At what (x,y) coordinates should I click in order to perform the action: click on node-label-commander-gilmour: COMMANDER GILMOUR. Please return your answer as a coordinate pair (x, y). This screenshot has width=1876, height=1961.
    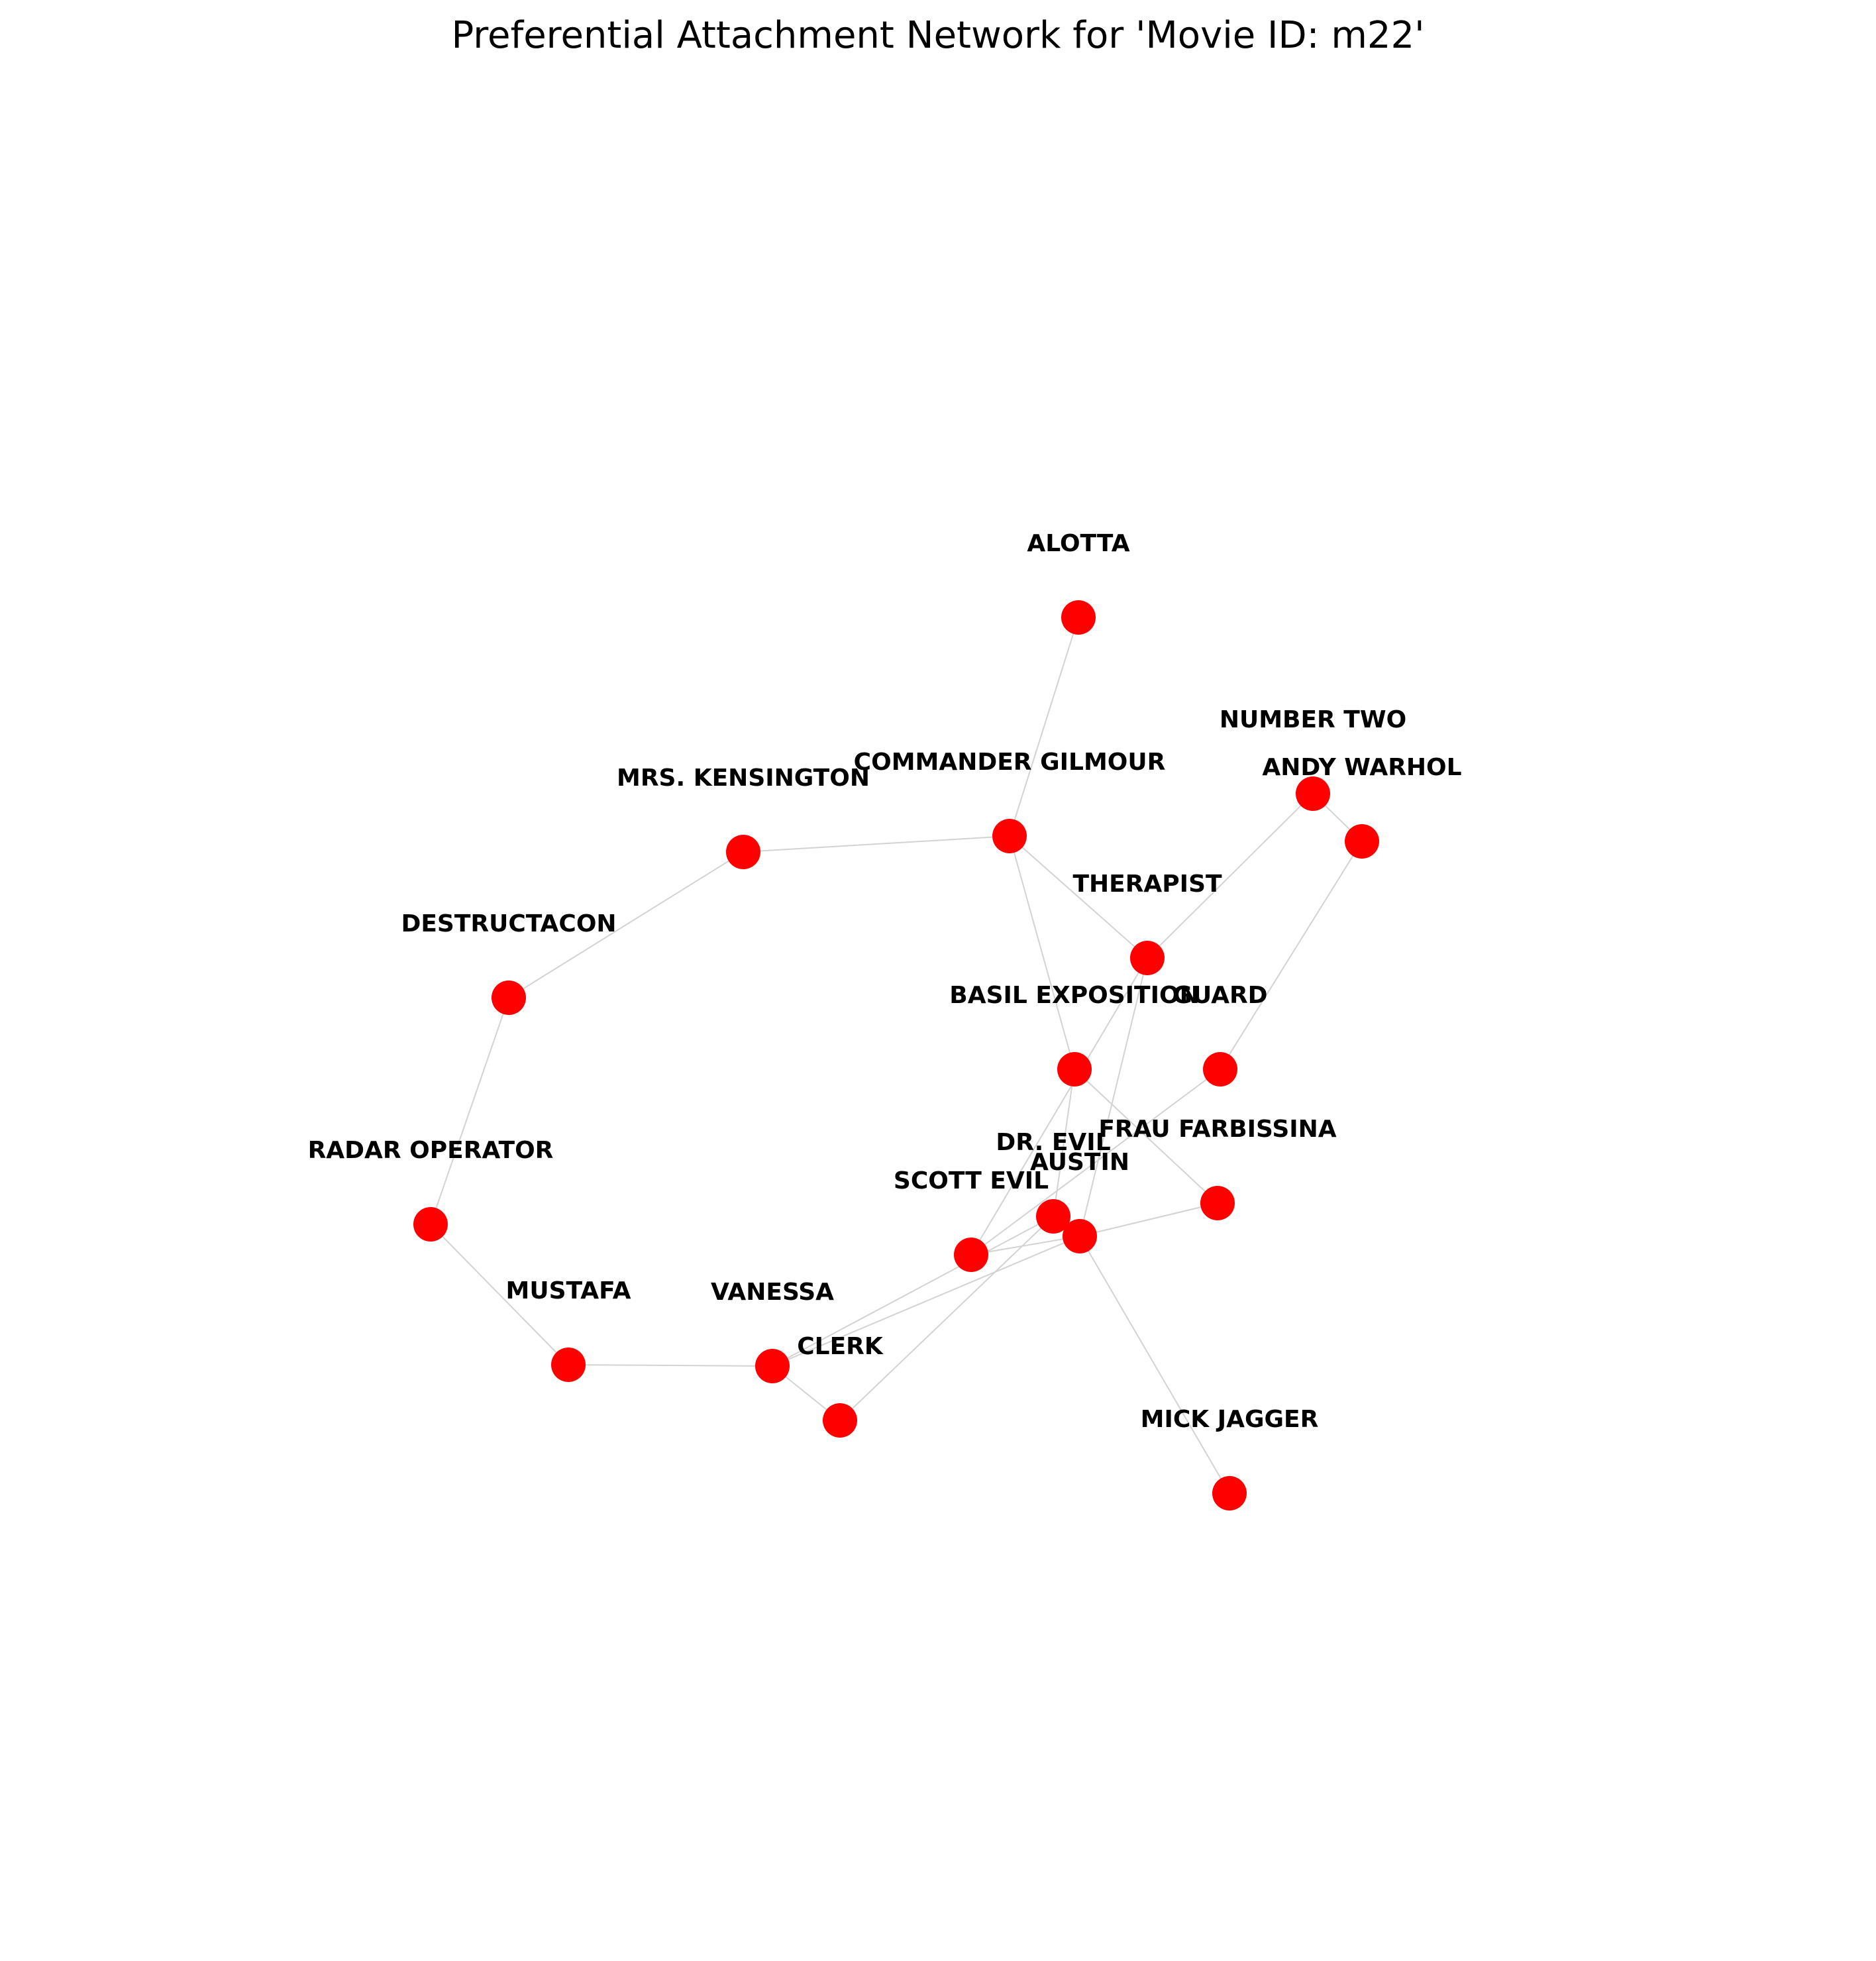
    Looking at the image, I should click on (1010, 762).